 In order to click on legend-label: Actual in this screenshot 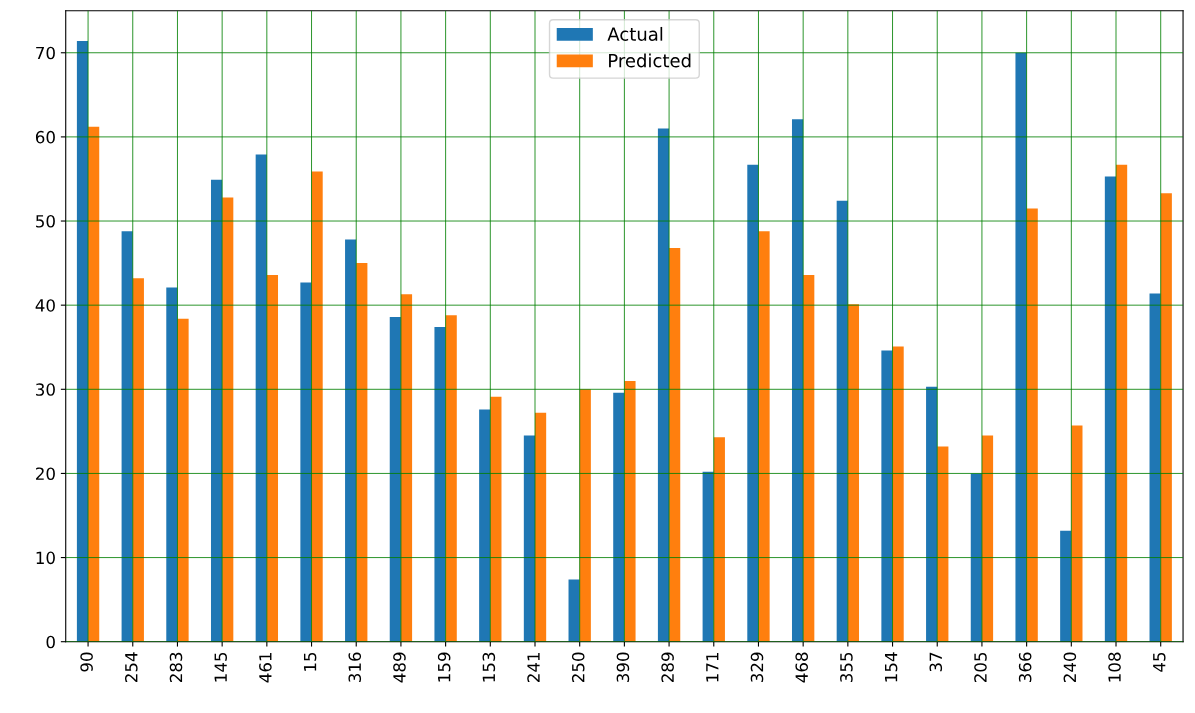, I will do `click(635, 33)`.